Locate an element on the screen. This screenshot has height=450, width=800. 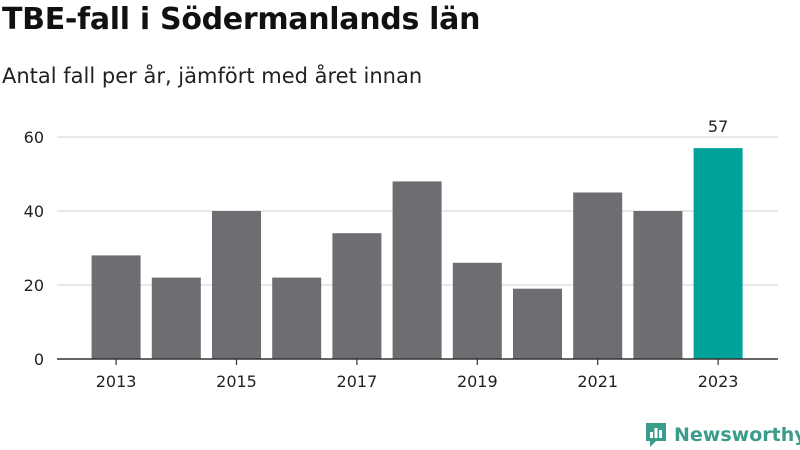
newsworthy-logo-icon is located at coordinates (656, 435).